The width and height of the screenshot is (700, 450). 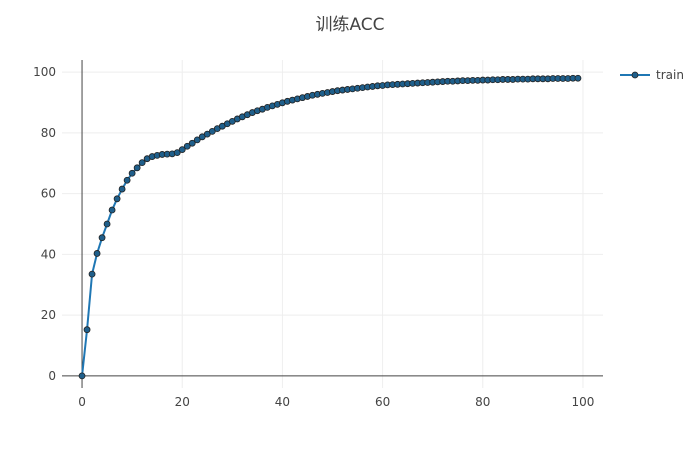 I want to click on x-tick-label: 40, so click(x=282, y=402).